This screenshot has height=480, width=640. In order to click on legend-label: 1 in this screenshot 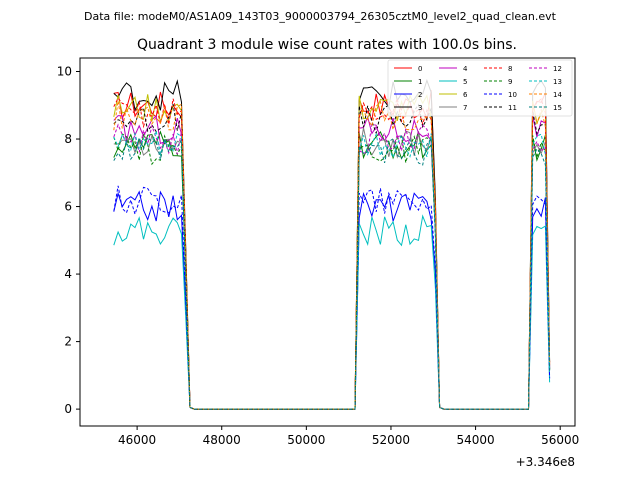, I will do `click(420, 82)`.